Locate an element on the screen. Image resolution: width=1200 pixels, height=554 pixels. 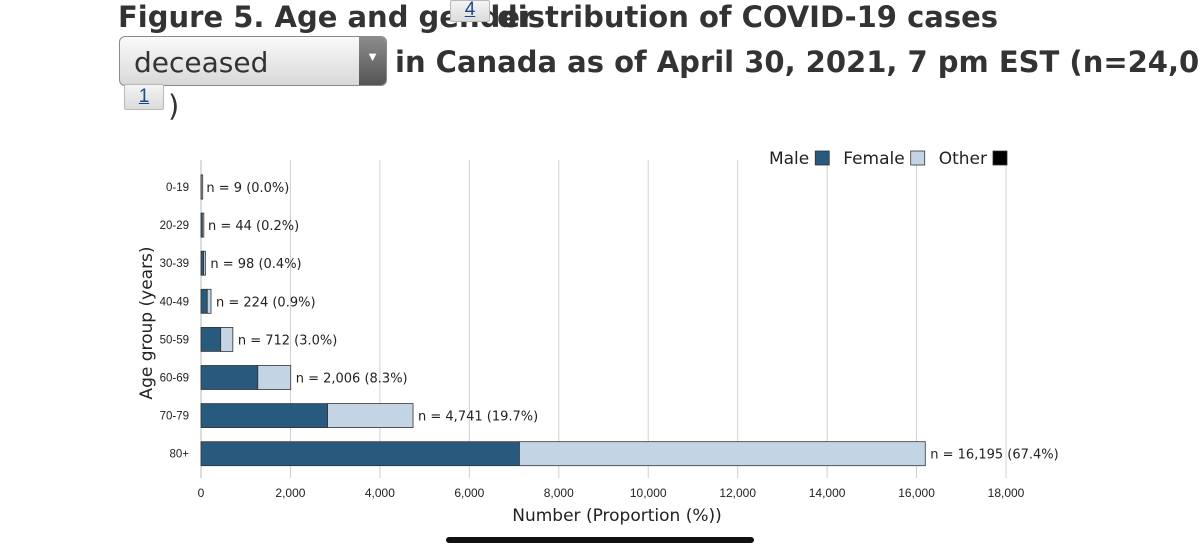
x-tick-label: 4,000 is located at coordinates (380, 493).